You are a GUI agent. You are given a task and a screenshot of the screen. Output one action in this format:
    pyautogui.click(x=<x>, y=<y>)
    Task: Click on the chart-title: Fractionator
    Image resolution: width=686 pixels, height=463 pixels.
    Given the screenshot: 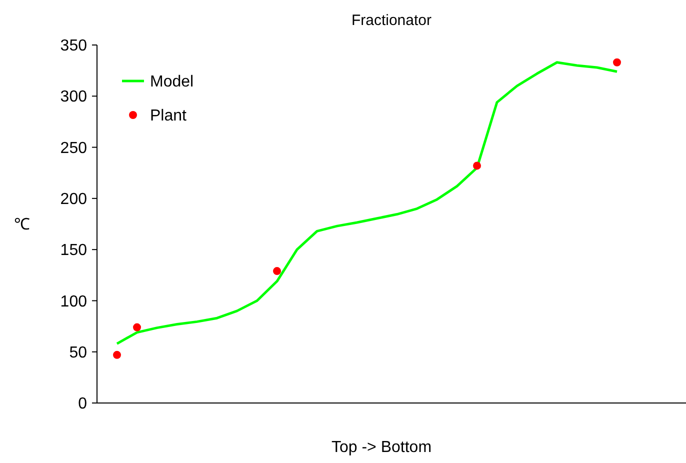 What is the action you would take?
    pyautogui.click(x=391, y=20)
    